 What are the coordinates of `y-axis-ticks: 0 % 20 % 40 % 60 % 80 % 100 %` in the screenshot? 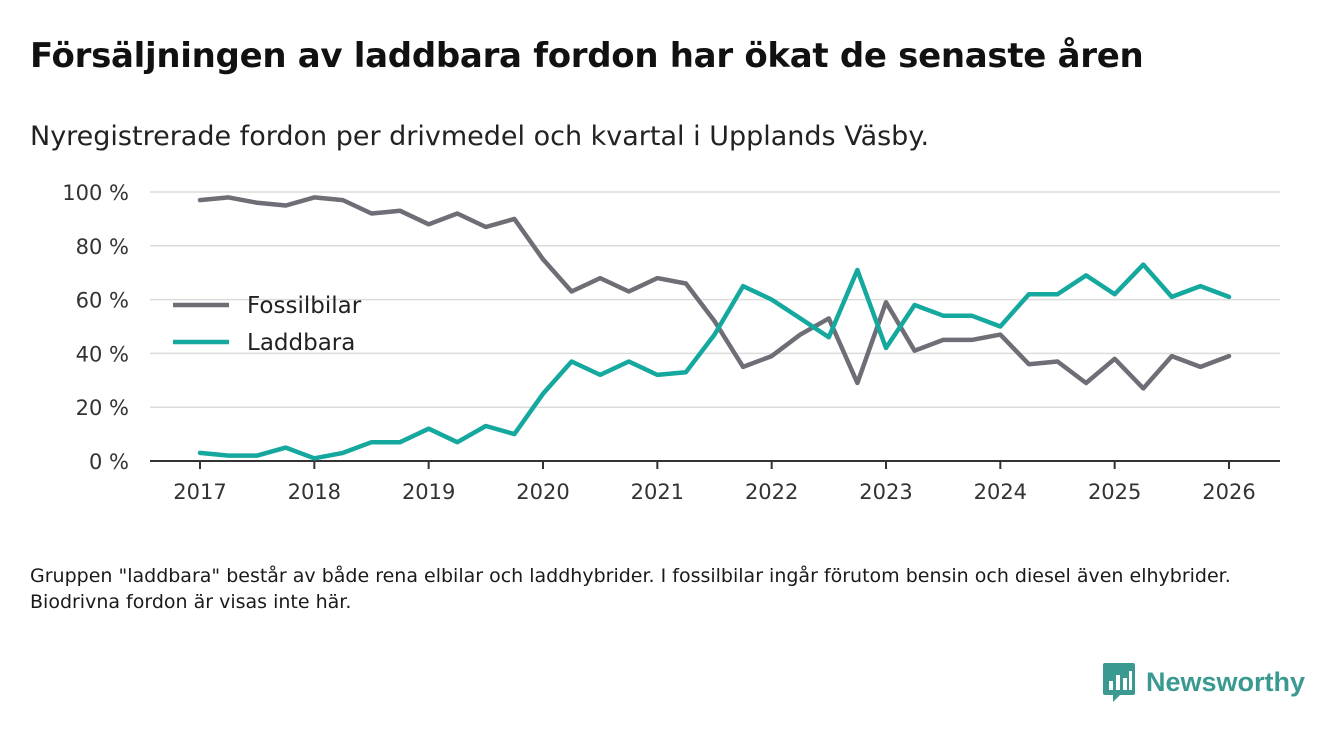 It's located at (95, 327).